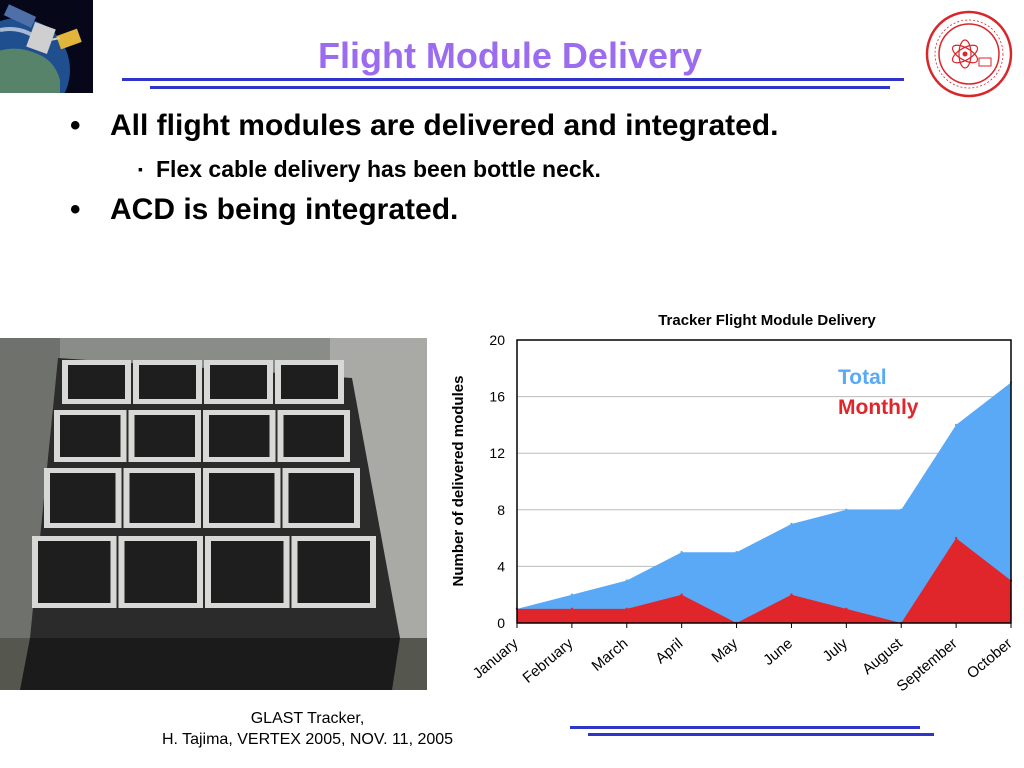  Describe the element at coordinates (767, 320) in the screenshot. I see `chart-title: Tracker Flight Module Delivery` at that location.